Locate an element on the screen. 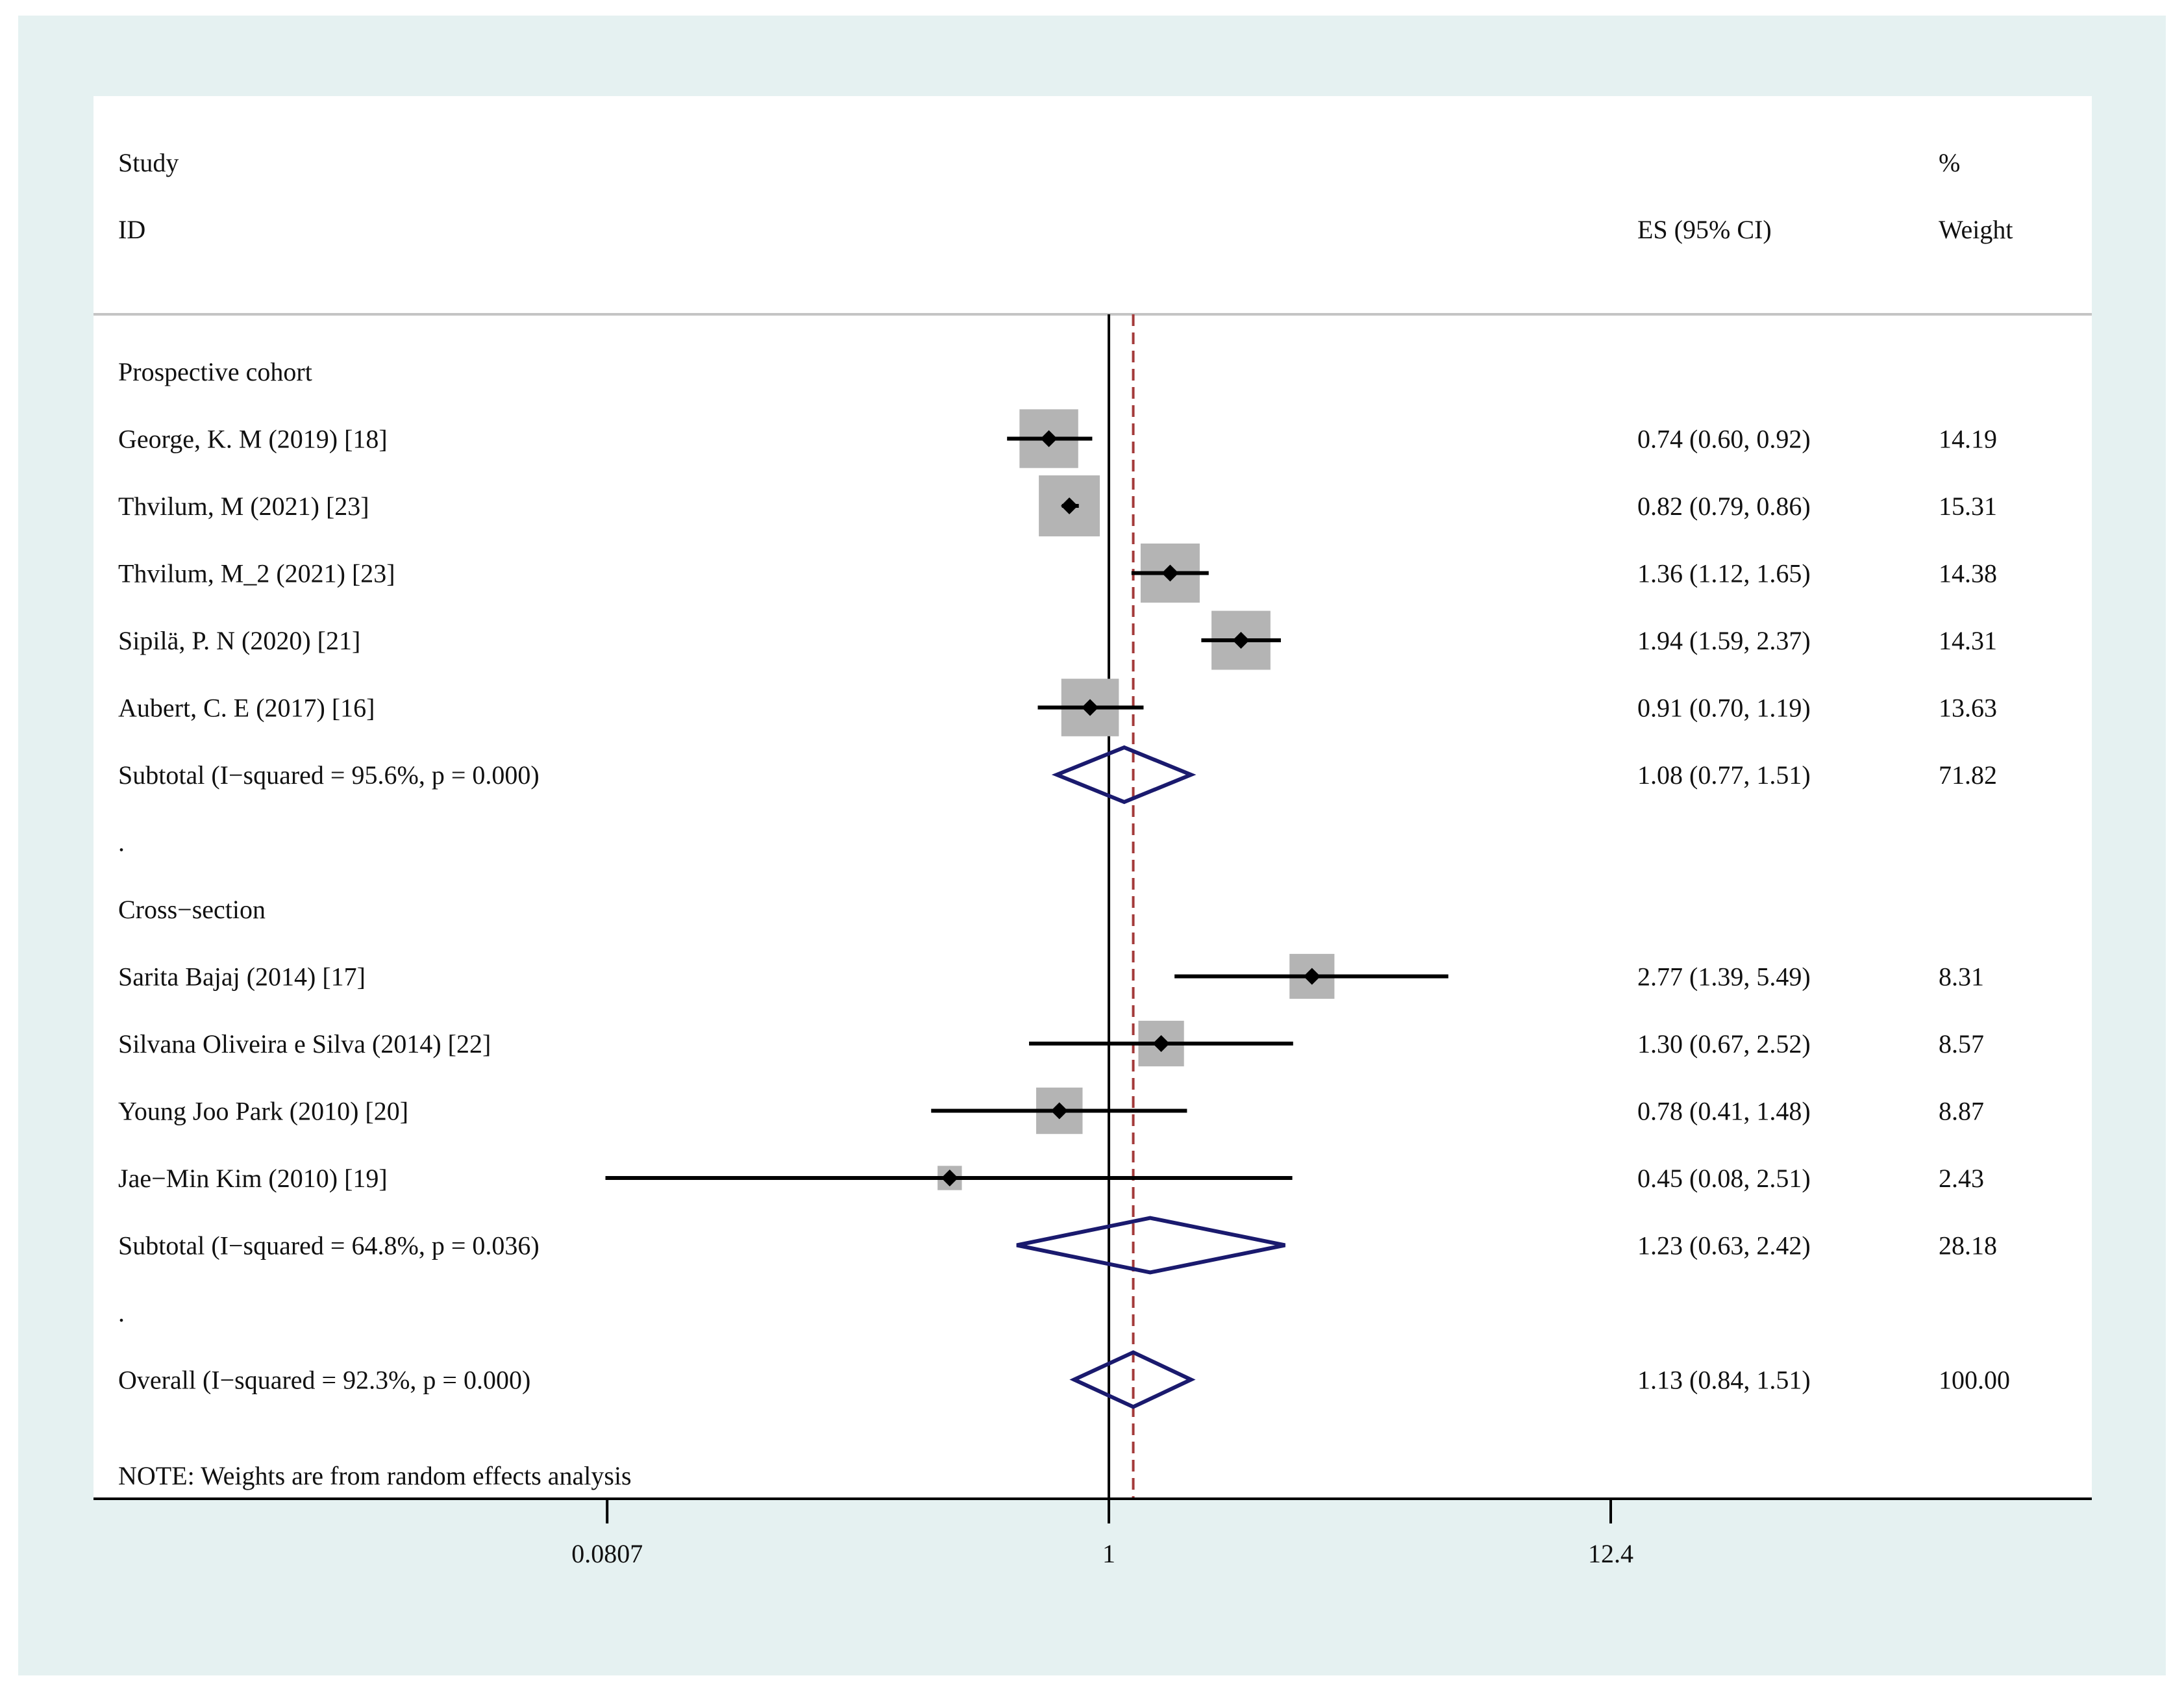  study-label: George, K. M (2019) [18] is located at coordinates (253, 439).